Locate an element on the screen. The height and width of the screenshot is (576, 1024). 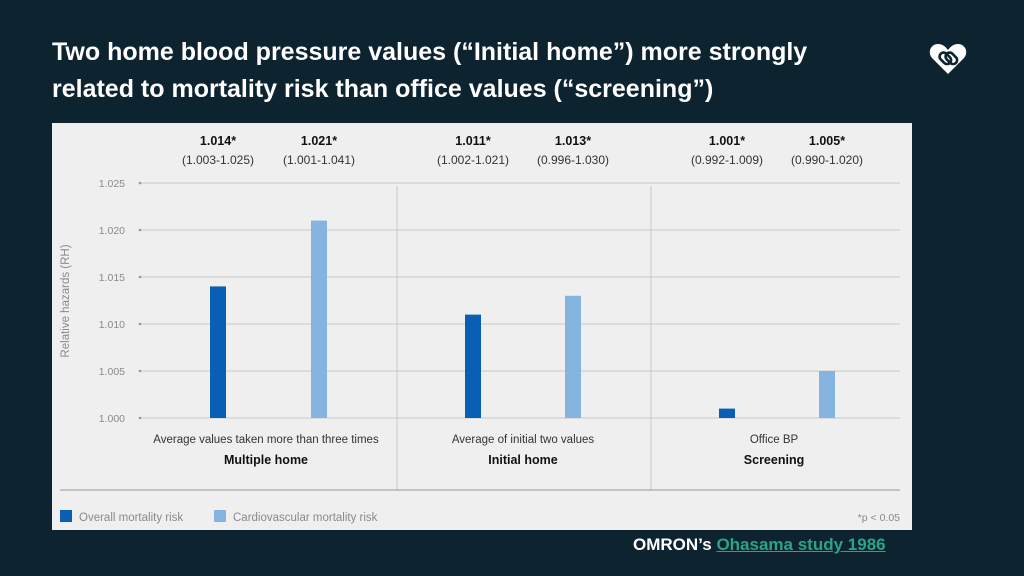
y-tick-label: 1.025 is located at coordinates (112, 184).